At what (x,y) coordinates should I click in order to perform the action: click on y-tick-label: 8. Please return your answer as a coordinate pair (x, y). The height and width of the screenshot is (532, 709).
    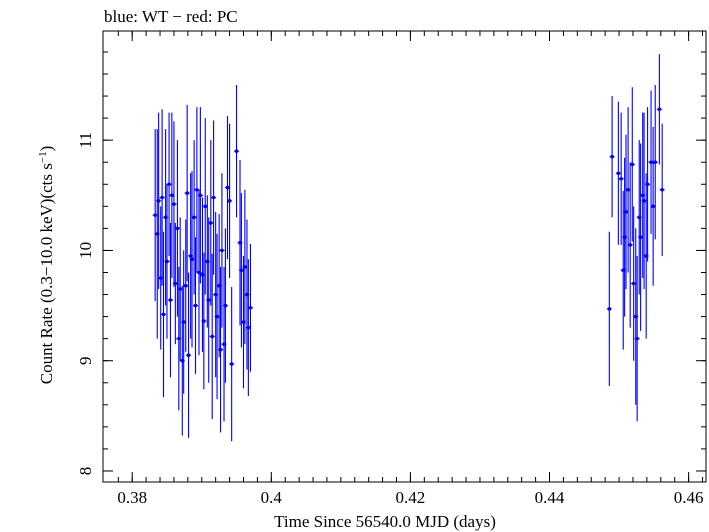
    Looking at the image, I should click on (85, 471).